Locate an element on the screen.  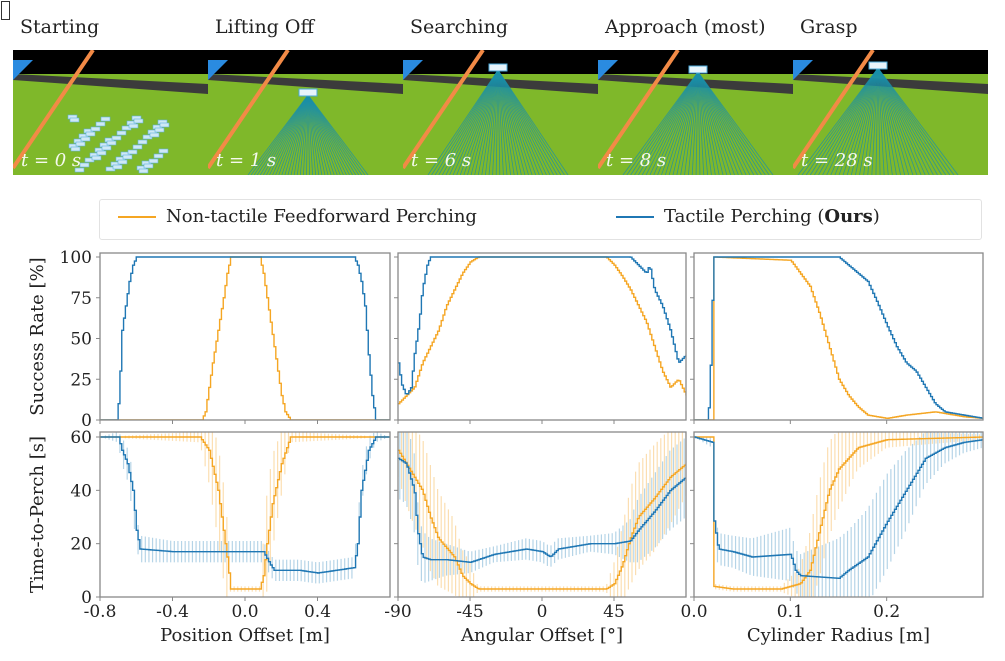
simulation-frame: t = 28 s is located at coordinates (890, 112).